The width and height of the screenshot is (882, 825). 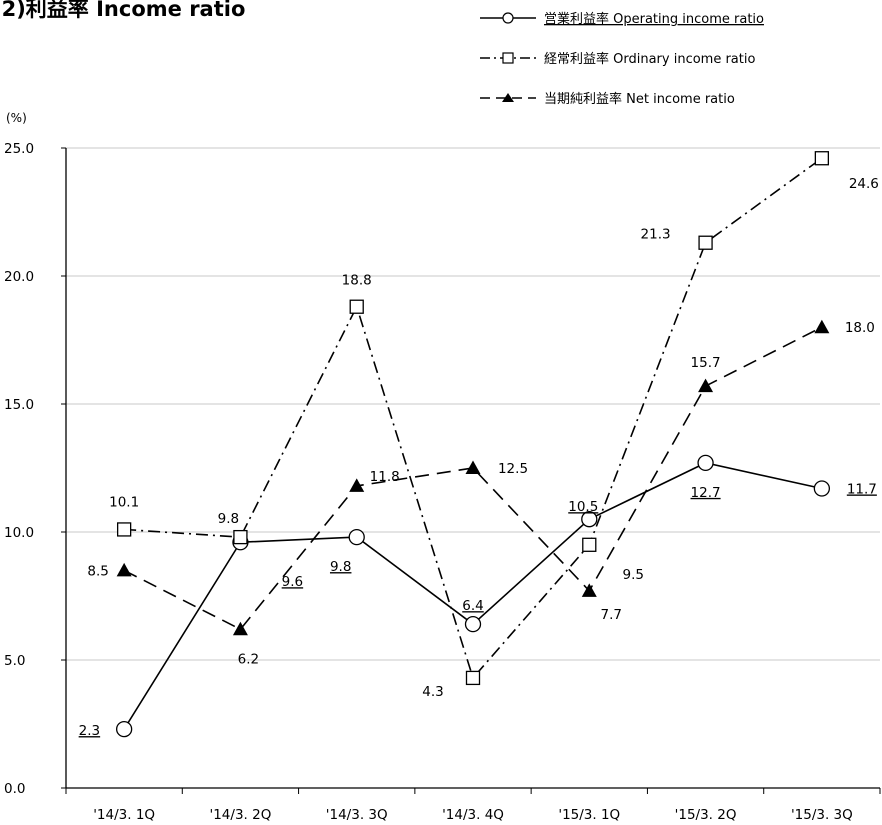 What do you see at coordinates (357, 815) in the screenshot?
I see `x-tick-label: '14/3. 3Q` at bounding box center [357, 815].